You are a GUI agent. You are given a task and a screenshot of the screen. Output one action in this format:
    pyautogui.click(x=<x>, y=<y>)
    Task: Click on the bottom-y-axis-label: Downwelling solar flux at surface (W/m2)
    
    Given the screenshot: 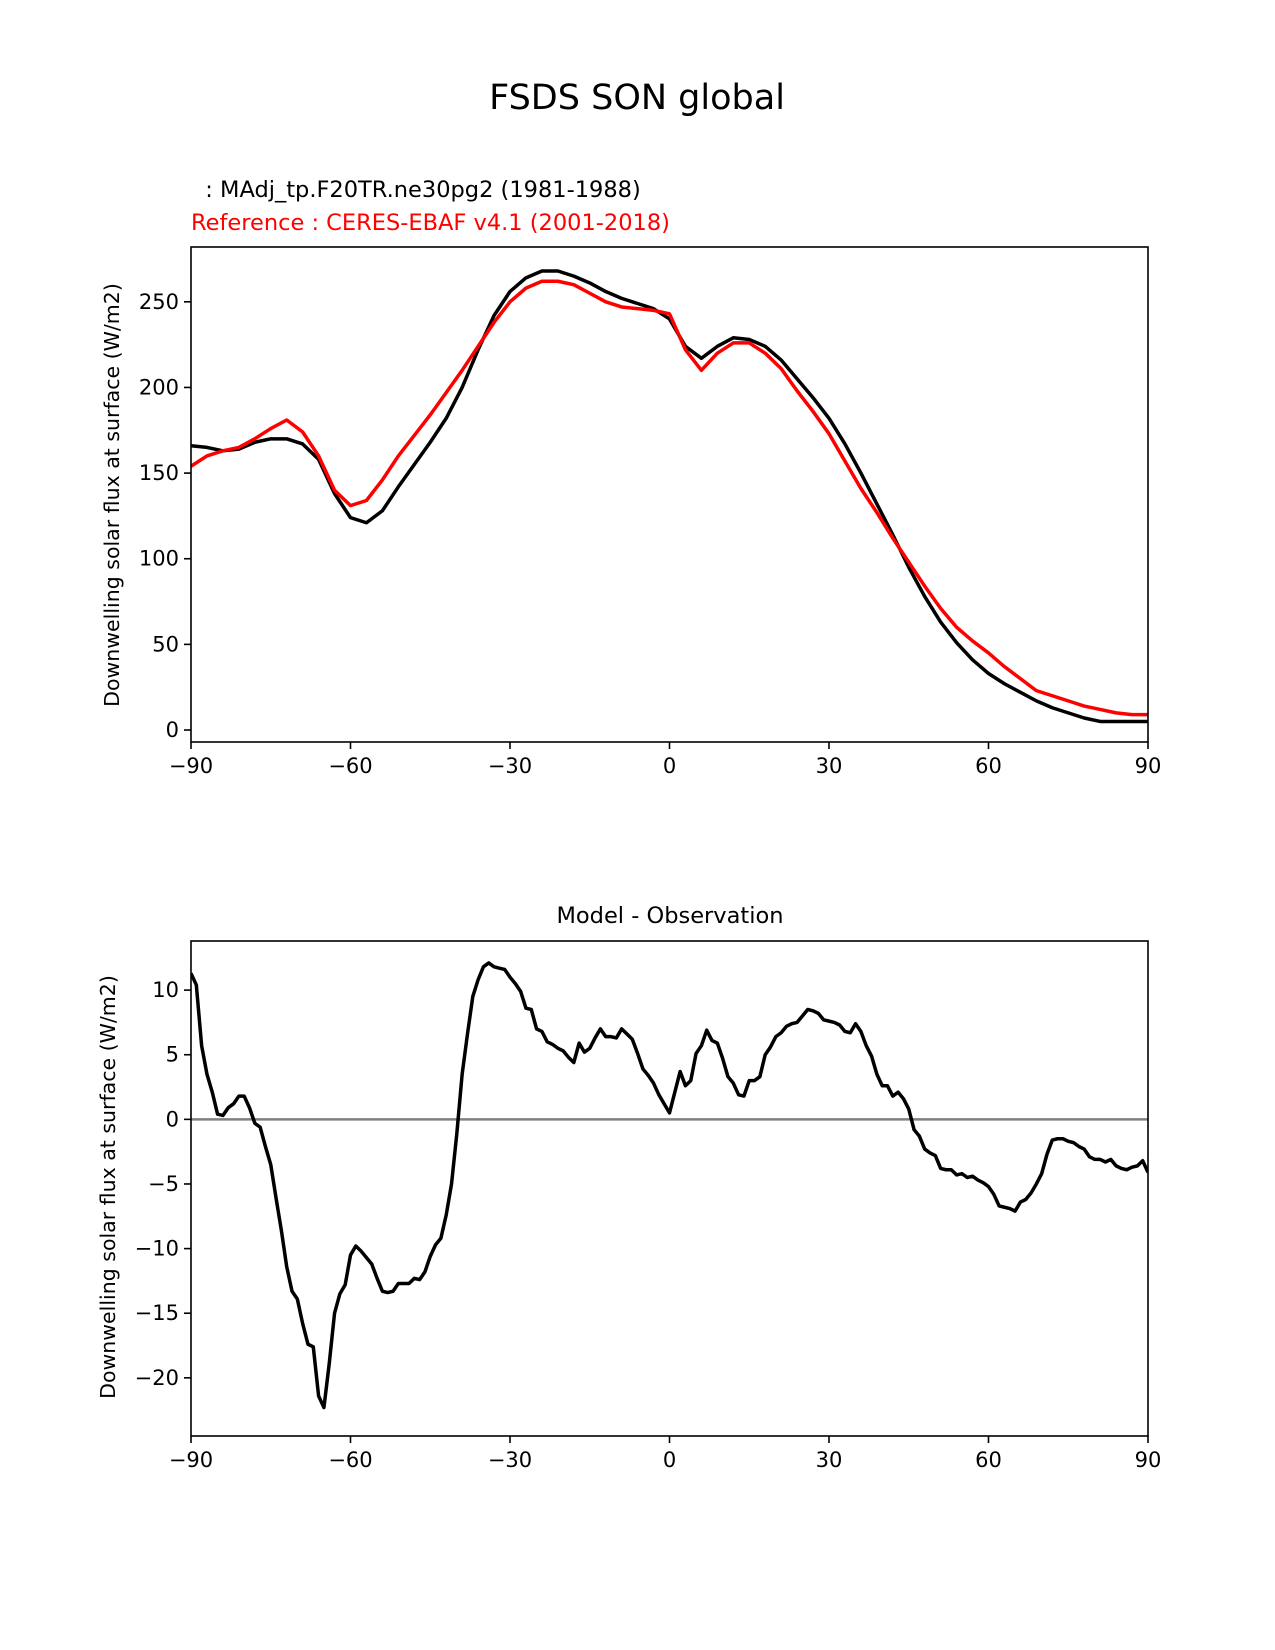 What is the action you would take?
    pyautogui.click(x=108, y=1187)
    